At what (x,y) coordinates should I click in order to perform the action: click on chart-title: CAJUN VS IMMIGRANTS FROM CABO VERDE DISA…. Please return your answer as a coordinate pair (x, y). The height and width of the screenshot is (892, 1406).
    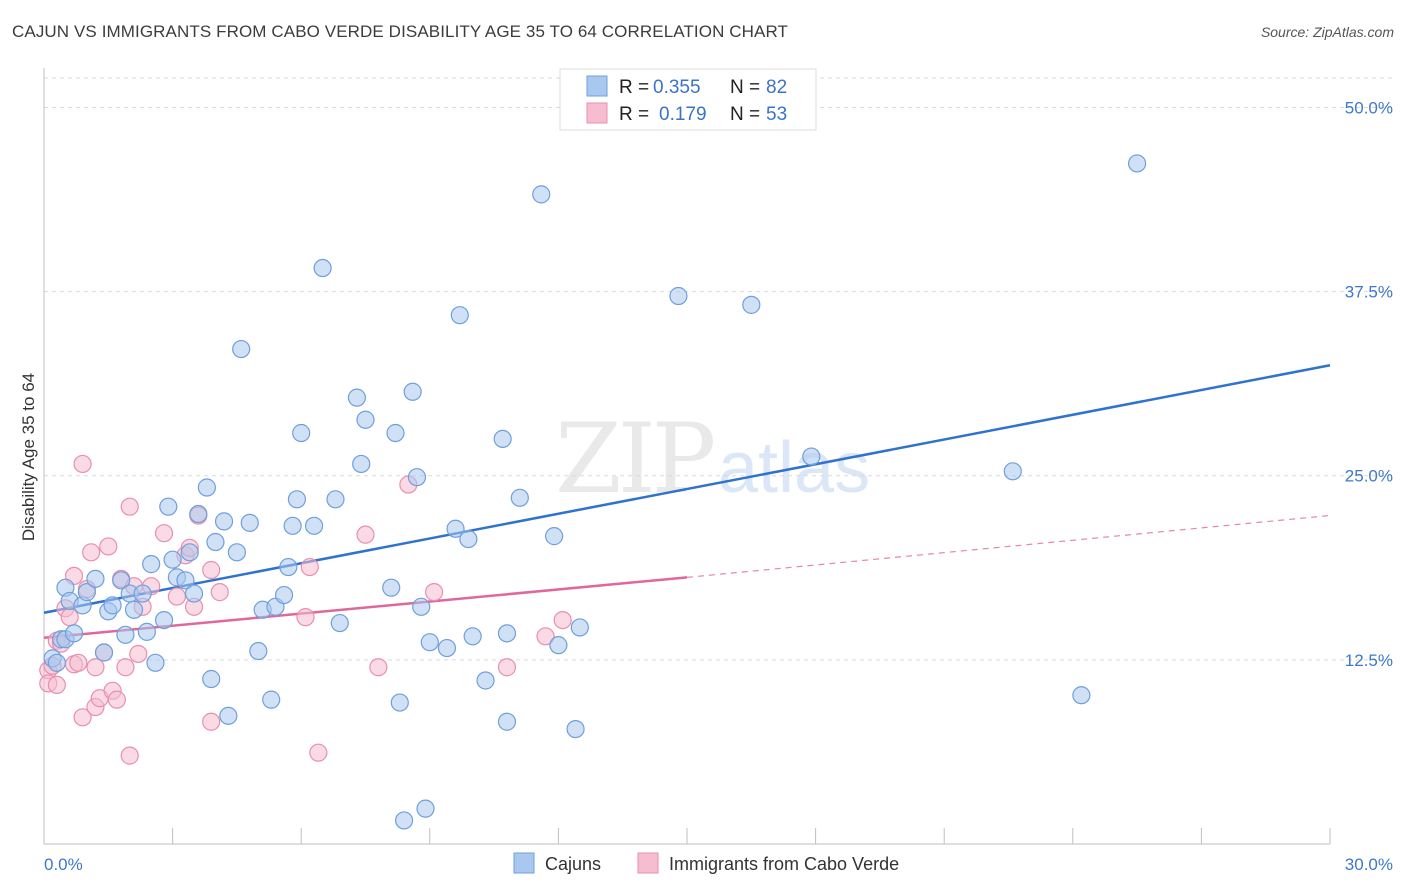
    Looking at the image, I should click on (400, 31).